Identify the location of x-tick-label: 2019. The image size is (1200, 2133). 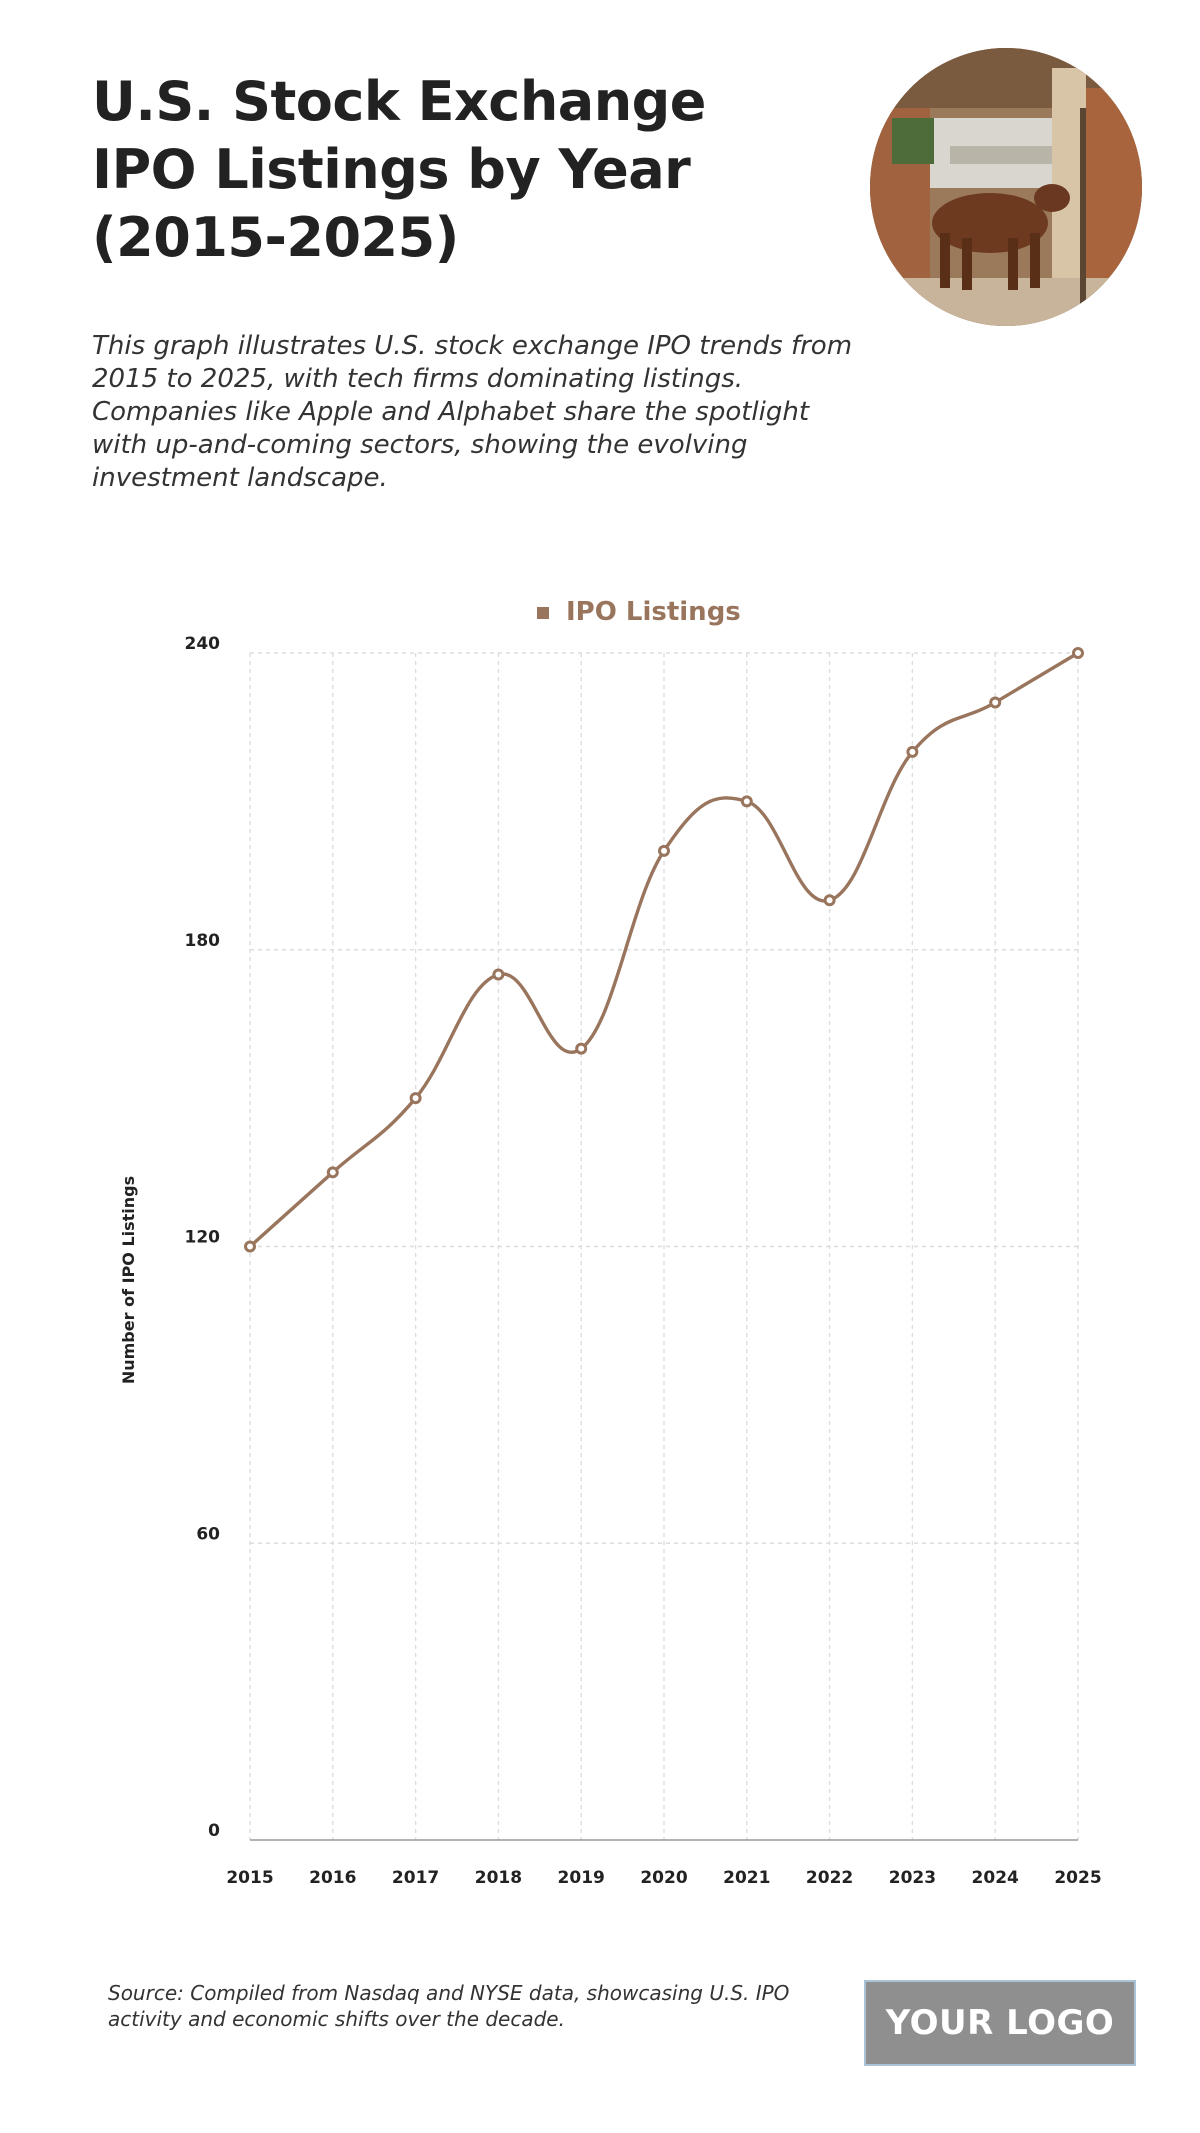
(581, 1878).